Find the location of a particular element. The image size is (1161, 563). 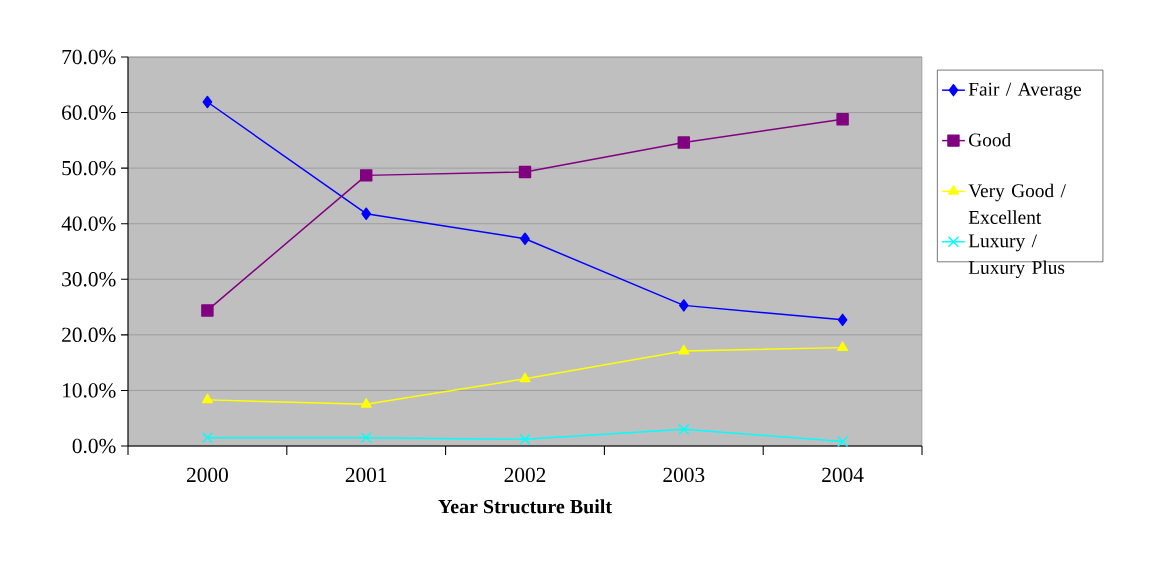

y-tick-label: 20.0% is located at coordinates (89, 335).